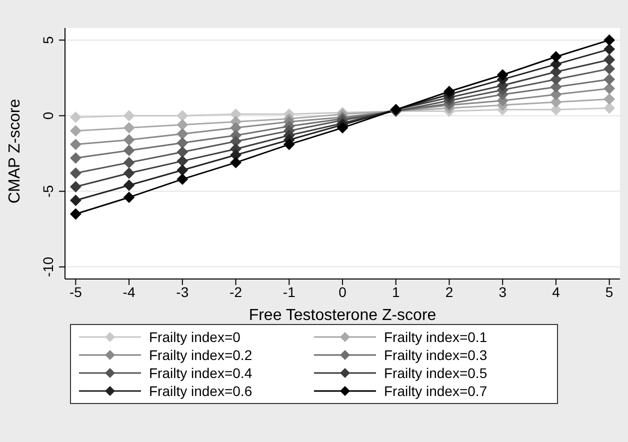  I want to click on legend-label: Frailty index=0, so click(194, 337).